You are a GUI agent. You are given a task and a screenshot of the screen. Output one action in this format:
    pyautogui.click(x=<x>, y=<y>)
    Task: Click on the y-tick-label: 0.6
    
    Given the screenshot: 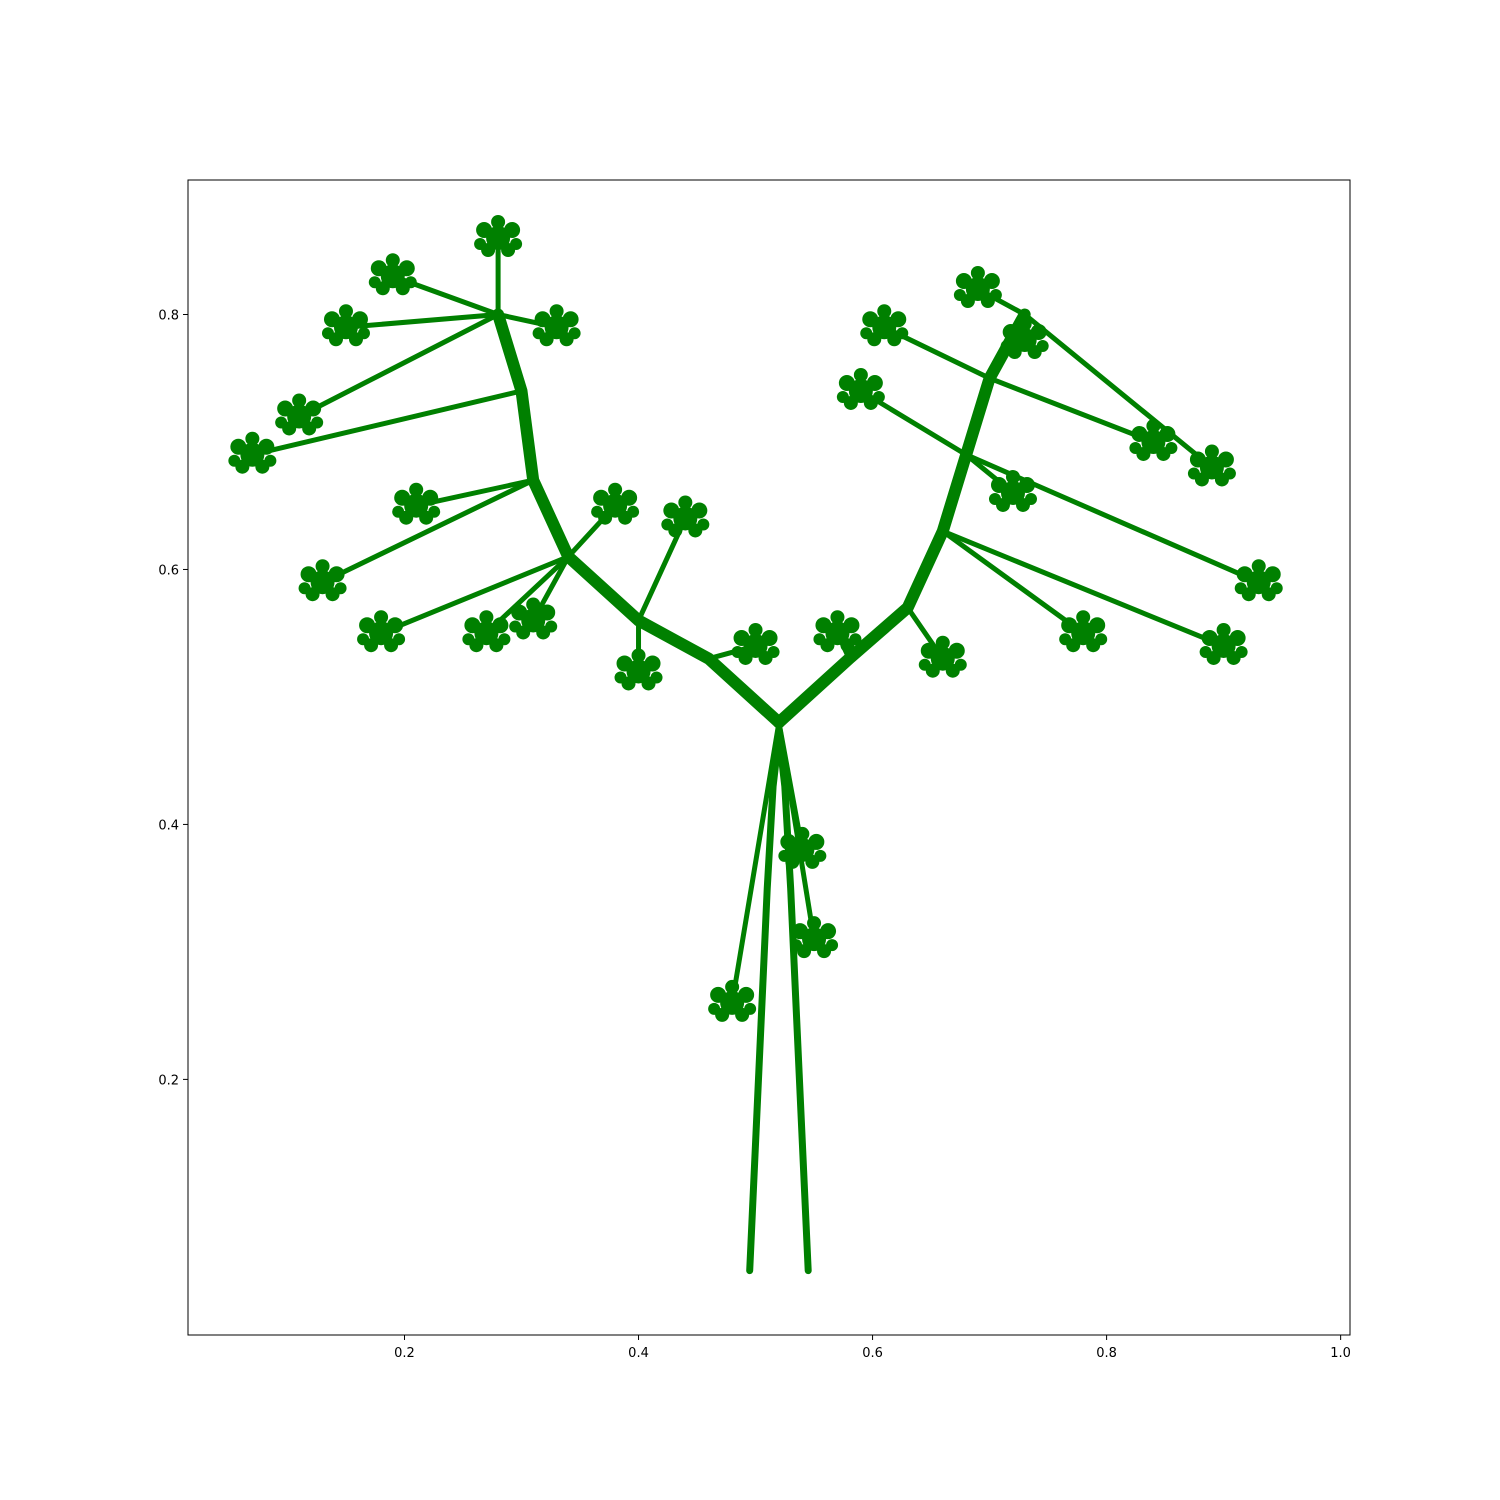 What is the action you would take?
    pyautogui.click(x=168, y=570)
    